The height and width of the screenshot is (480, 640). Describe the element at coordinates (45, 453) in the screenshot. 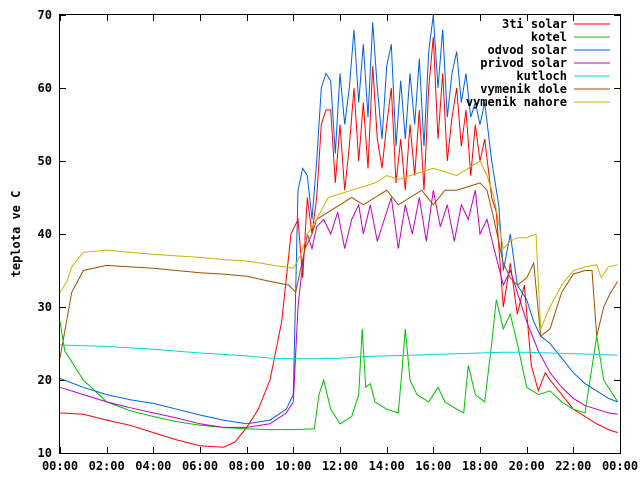

I see `y-tick-label: 10` at that location.